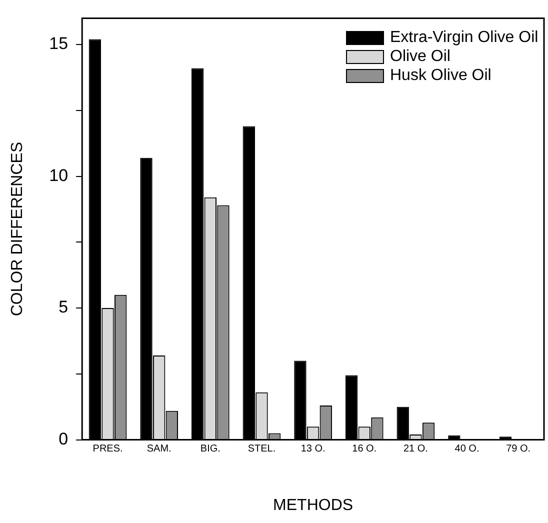  What do you see at coordinates (467, 449) in the screenshot?
I see `x-tick-label: 40 O.` at bounding box center [467, 449].